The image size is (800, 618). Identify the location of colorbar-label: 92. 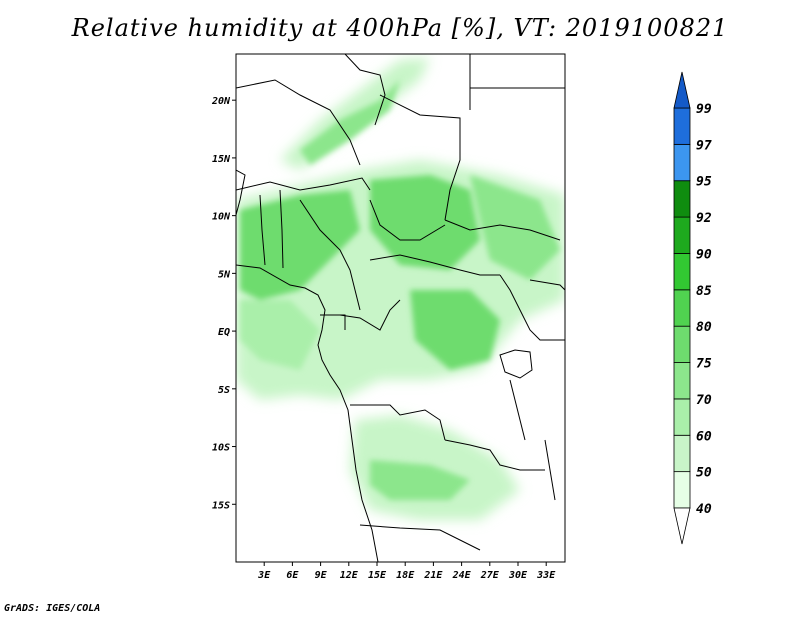
(704, 218).